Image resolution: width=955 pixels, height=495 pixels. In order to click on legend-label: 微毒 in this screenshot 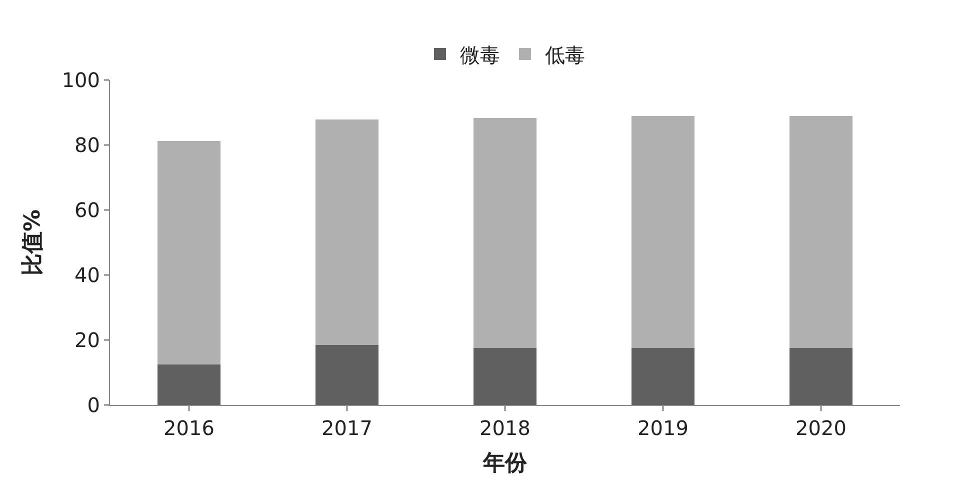, I will do `click(480, 54)`.